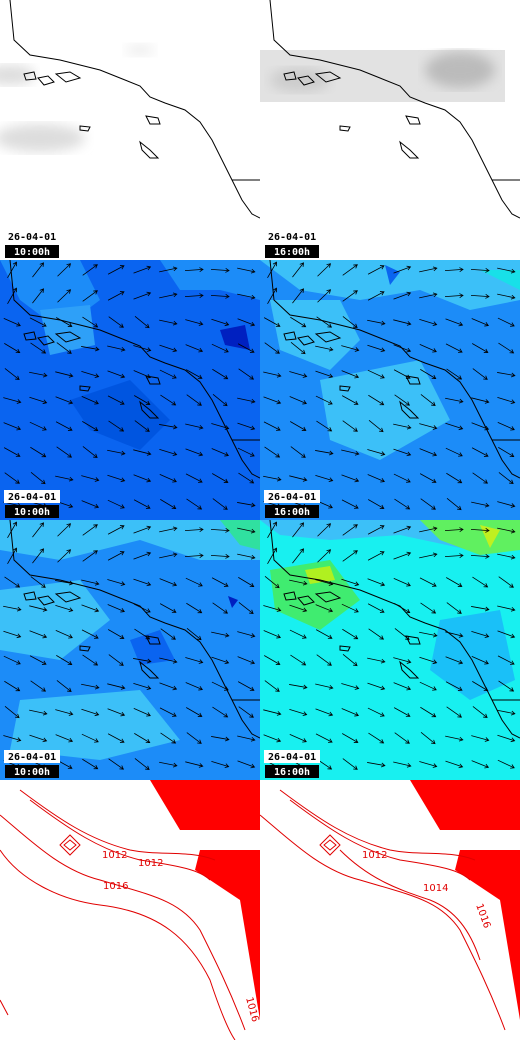  Describe the element at coordinates (130, 650) in the screenshot. I see `wind-panel` at that location.